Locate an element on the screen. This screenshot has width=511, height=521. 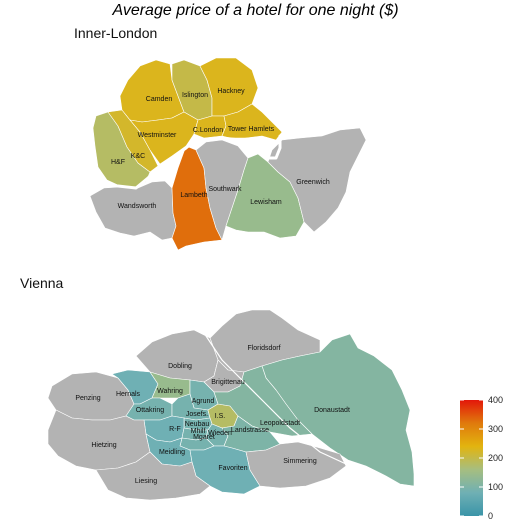
legend-ticks: 0 100 200 300 400 is located at coordinates (481, 458).